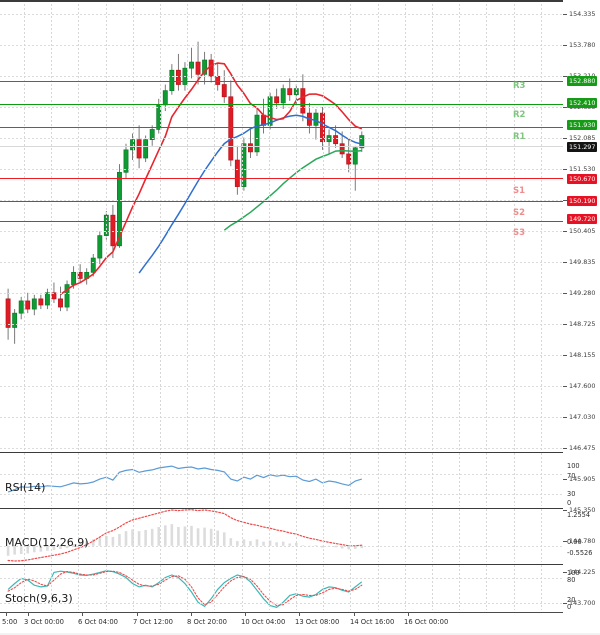 The width and height of the screenshot is (600, 635). Describe the element at coordinates (573, 572) in the screenshot. I see `indicator-label-stoch: 100` at that location.